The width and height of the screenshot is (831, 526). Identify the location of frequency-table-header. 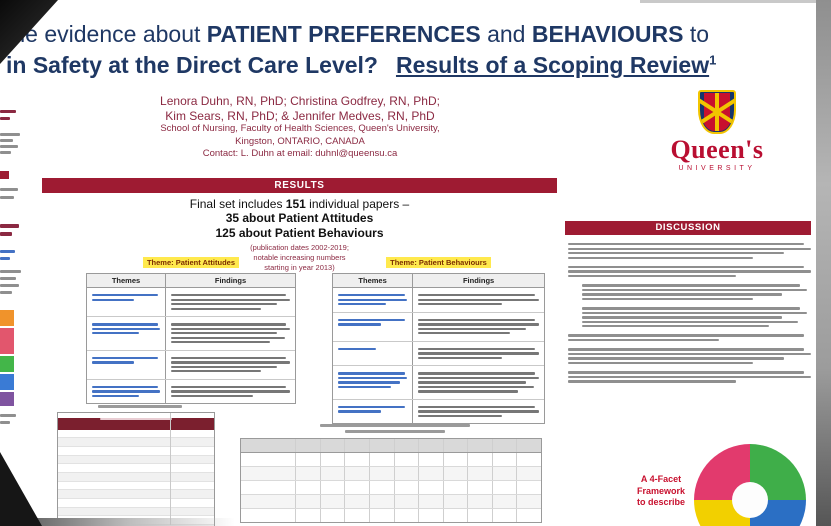
(136, 423).